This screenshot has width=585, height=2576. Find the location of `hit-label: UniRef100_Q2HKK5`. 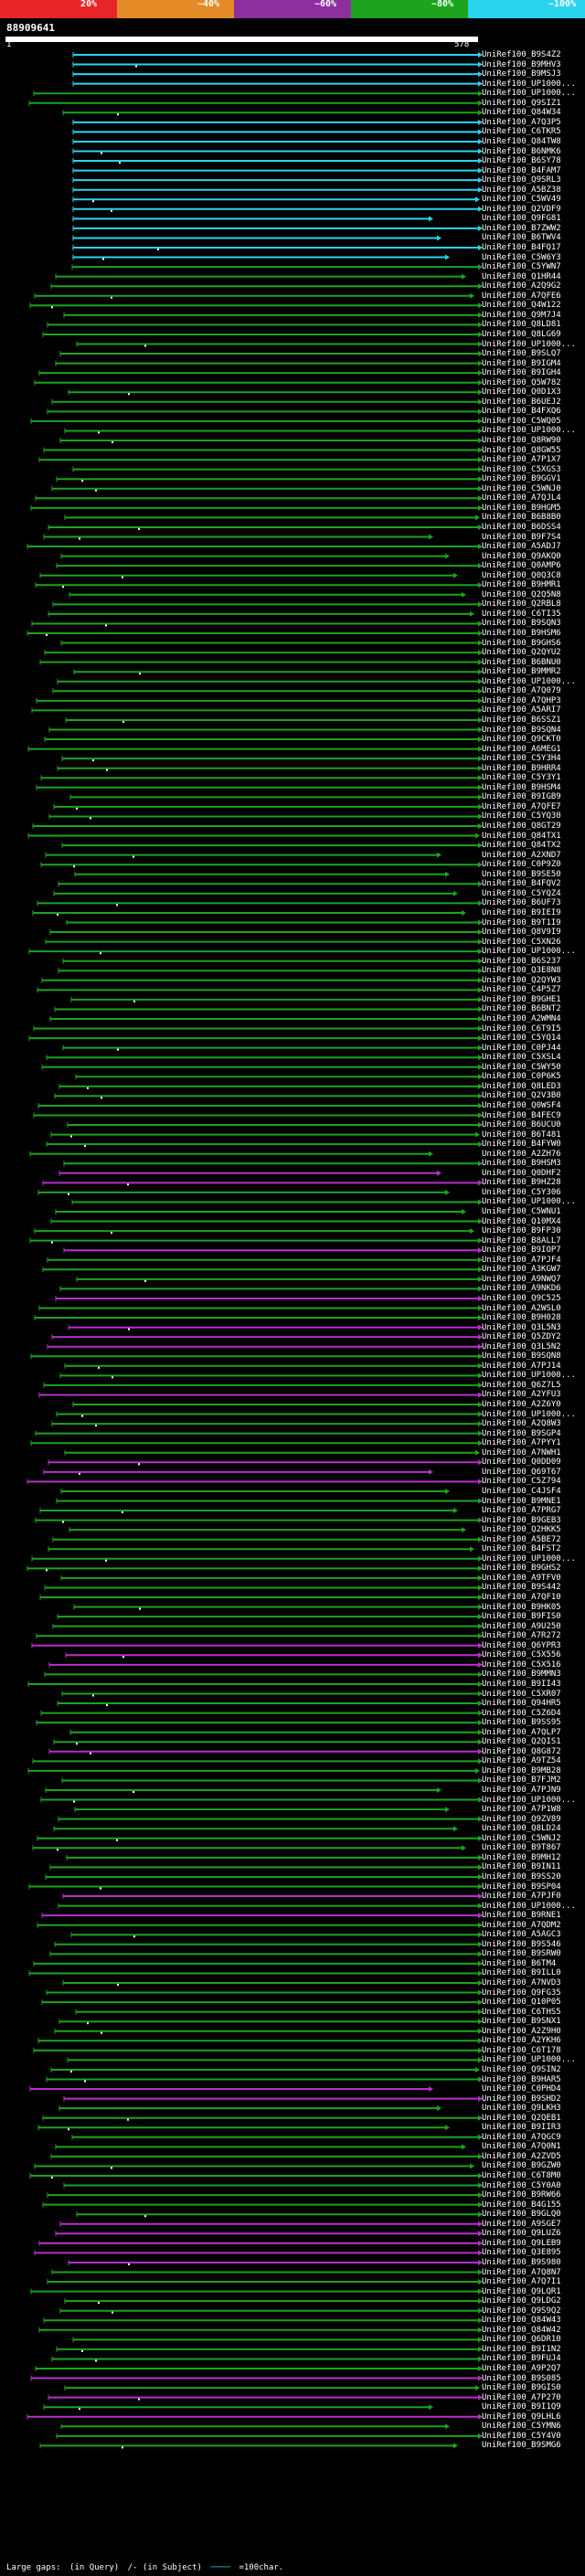

hit-label: UniRef100_Q2HKK5 is located at coordinates (521, 1530).